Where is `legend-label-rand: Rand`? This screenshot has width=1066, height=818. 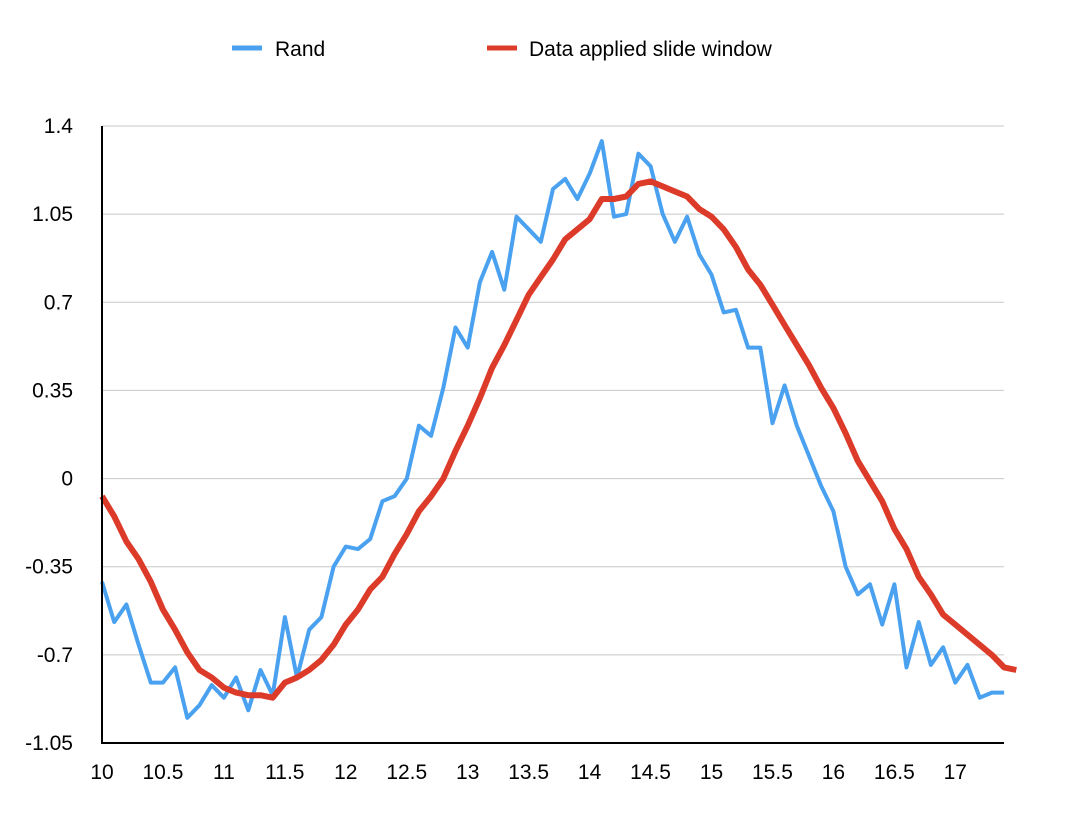
legend-label-rand: Rand is located at coordinates (300, 49).